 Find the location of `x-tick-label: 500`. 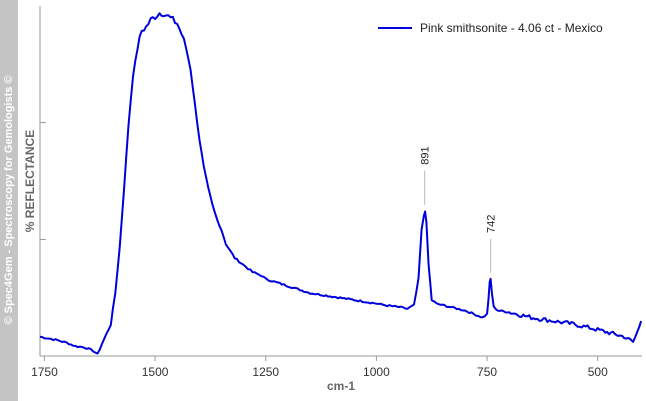

x-tick-label: 500 is located at coordinates (598, 372).